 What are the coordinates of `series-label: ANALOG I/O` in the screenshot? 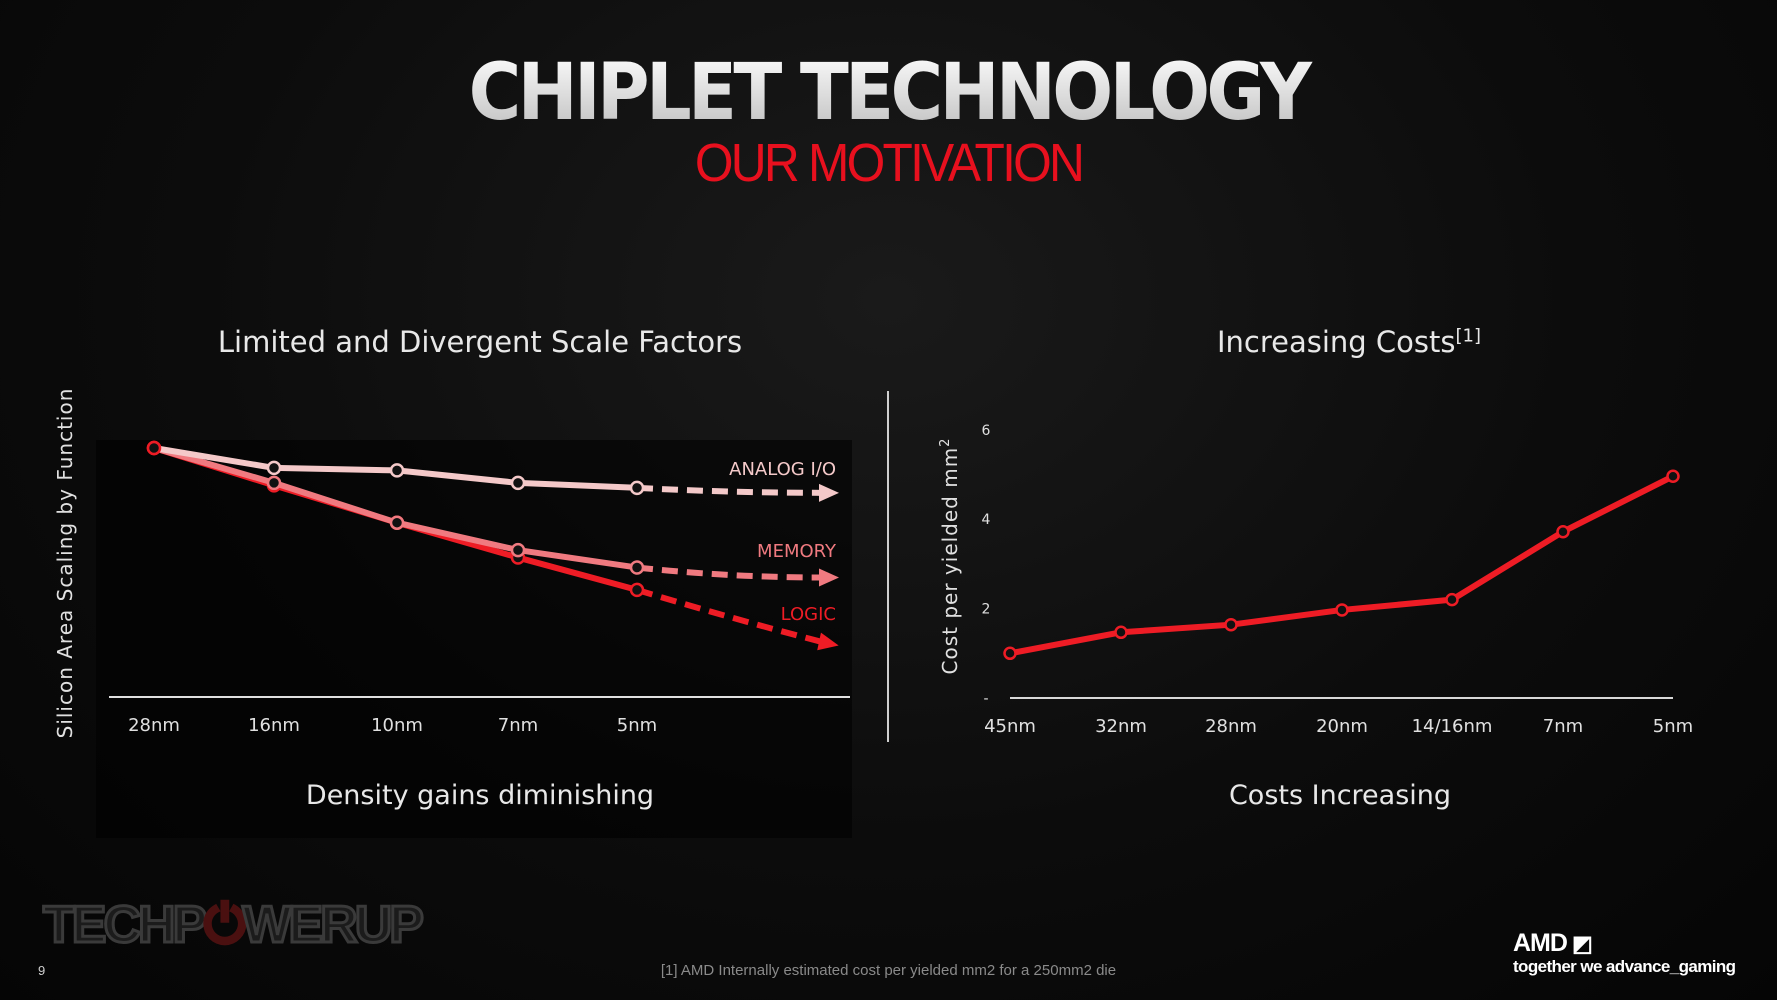 It's located at (782, 469).